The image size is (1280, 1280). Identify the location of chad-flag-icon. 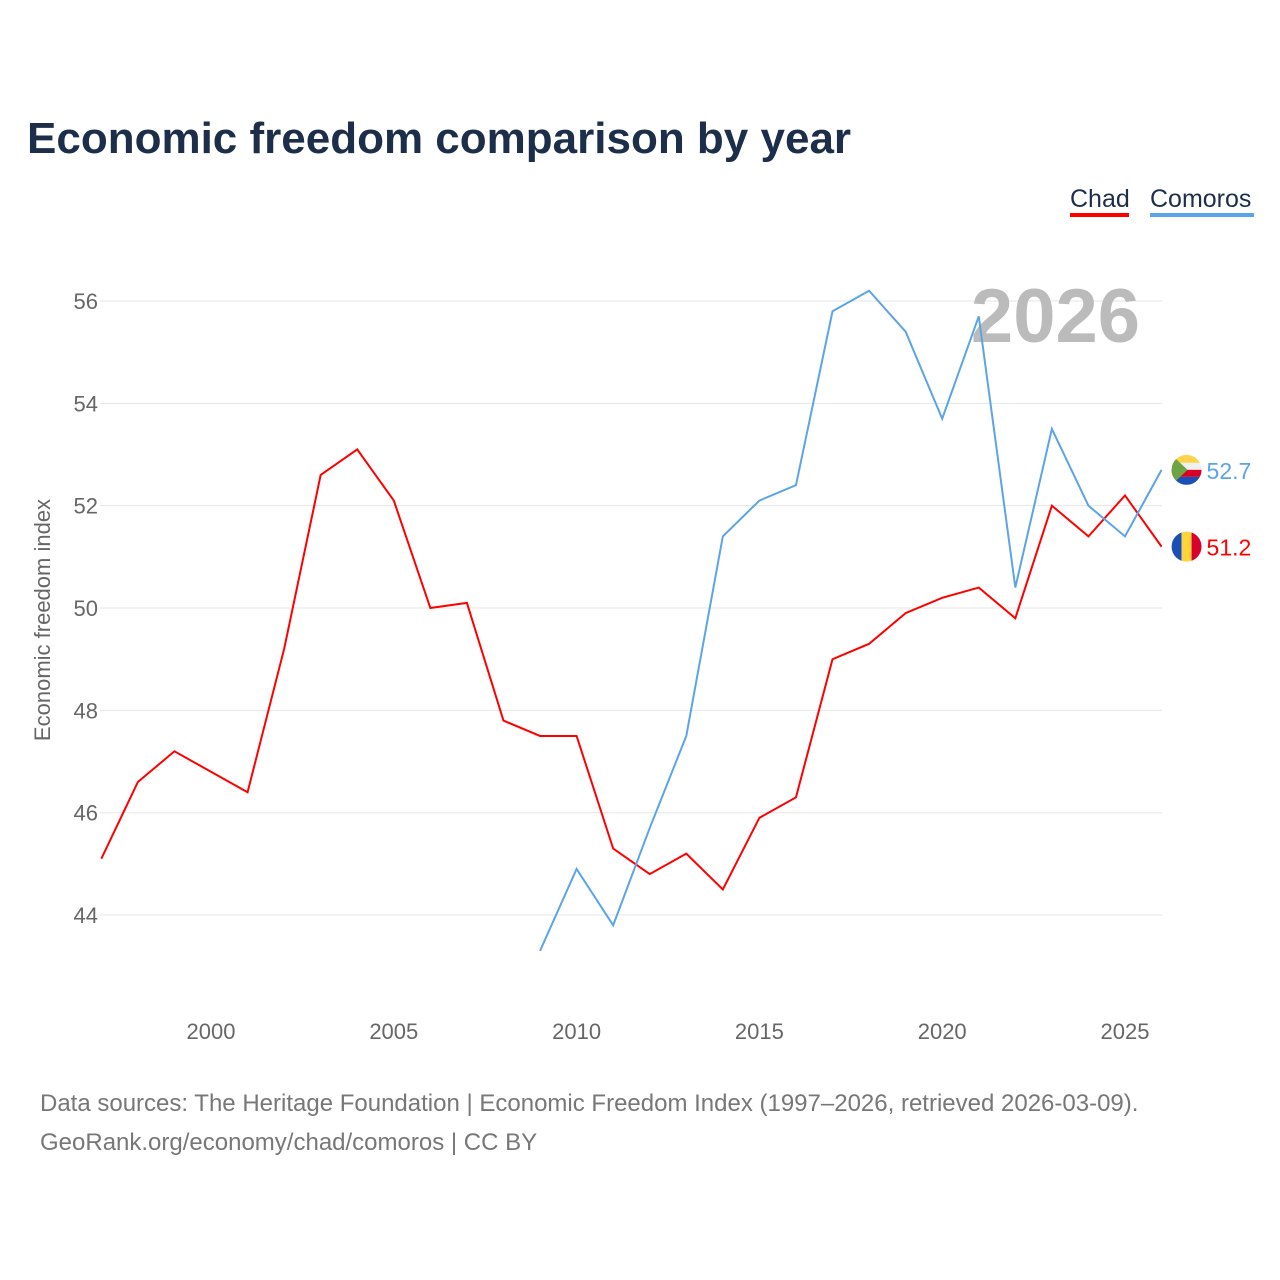
(1186, 546).